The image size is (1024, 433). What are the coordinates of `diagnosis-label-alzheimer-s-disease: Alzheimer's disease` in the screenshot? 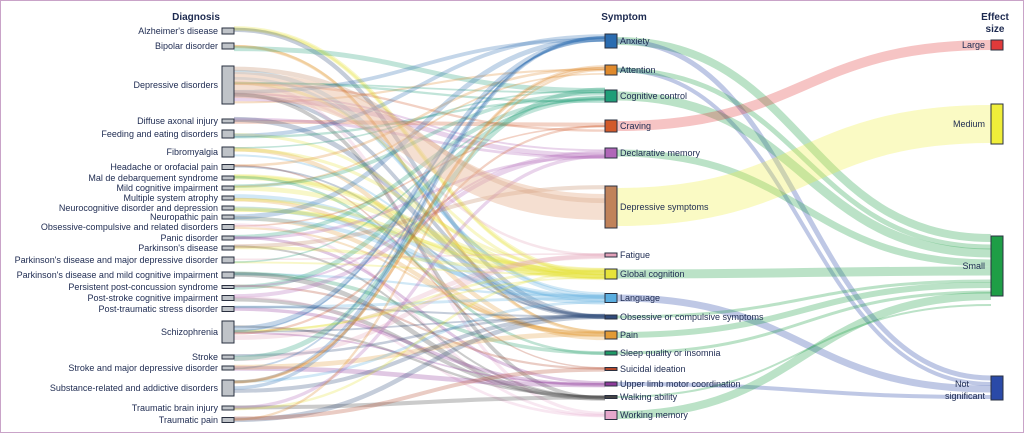 It's located at (178, 31).